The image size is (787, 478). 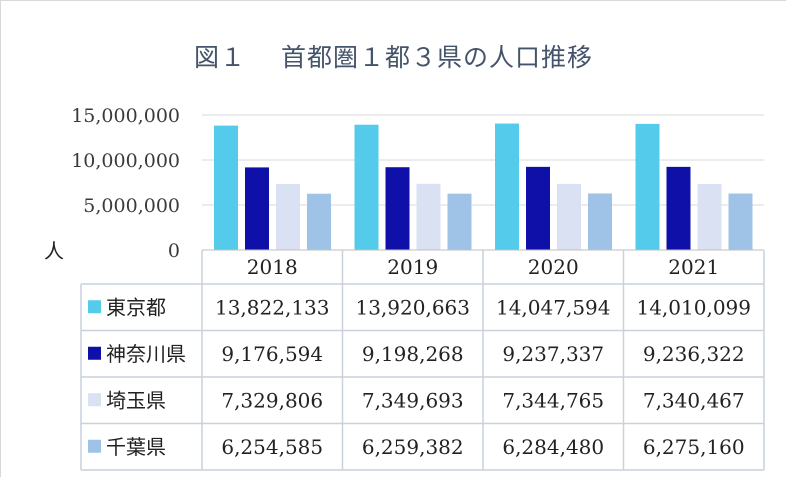 What do you see at coordinates (272, 267) in the screenshot?
I see `x-tick-label: 2018` at bounding box center [272, 267].